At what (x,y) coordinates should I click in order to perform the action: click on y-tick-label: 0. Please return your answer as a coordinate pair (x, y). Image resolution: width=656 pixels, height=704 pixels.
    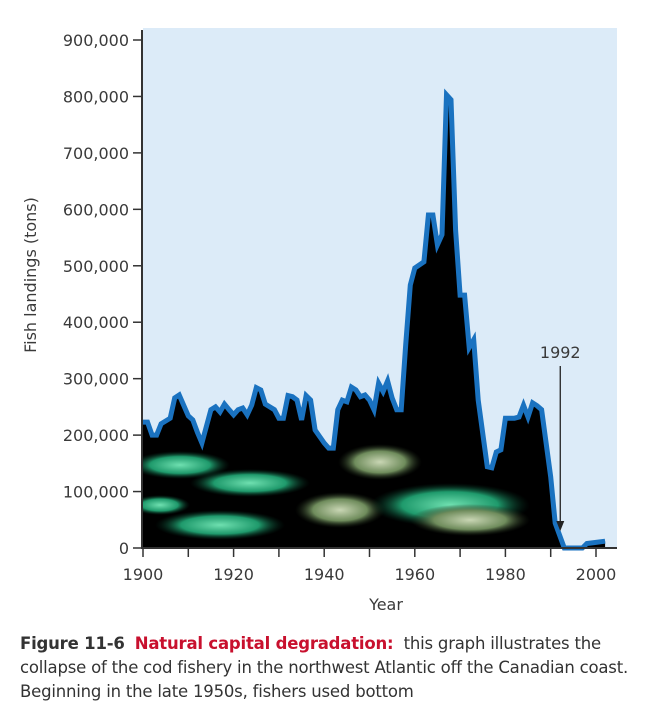
    Looking at the image, I should click on (124, 548).